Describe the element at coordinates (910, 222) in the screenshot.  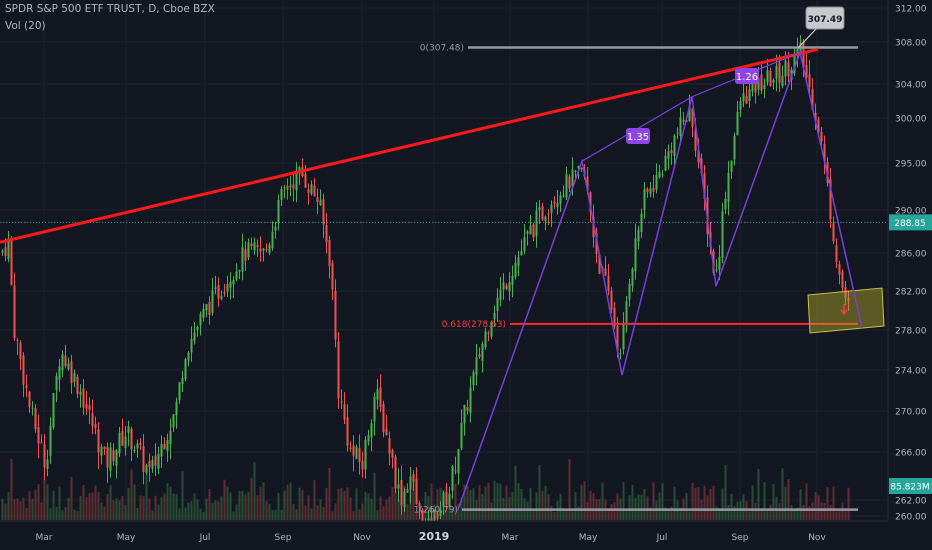
I see `current-price-badge-bg` at that location.